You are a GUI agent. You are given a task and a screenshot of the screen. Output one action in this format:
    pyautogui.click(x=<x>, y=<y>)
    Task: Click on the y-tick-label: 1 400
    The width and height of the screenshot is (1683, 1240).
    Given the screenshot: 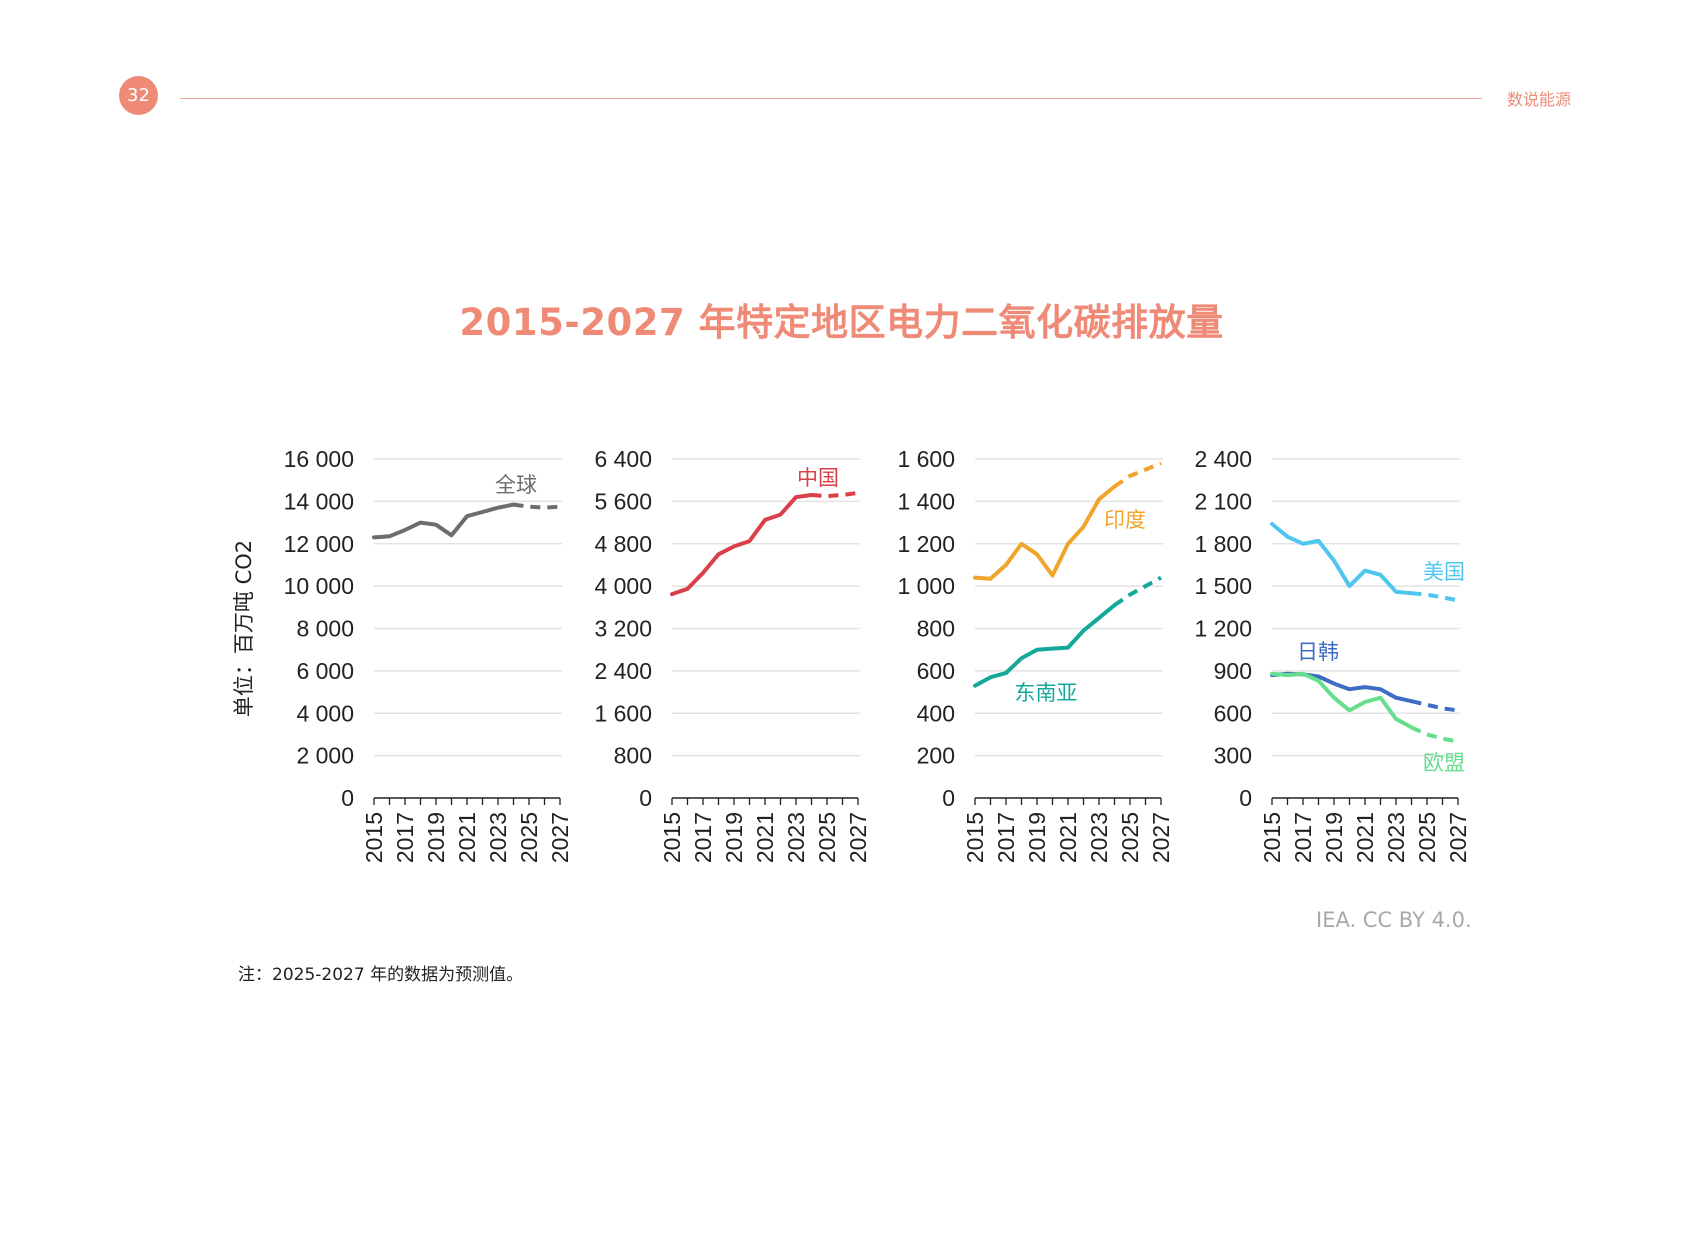 What is the action you would take?
    pyautogui.click(x=926, y=501)
    